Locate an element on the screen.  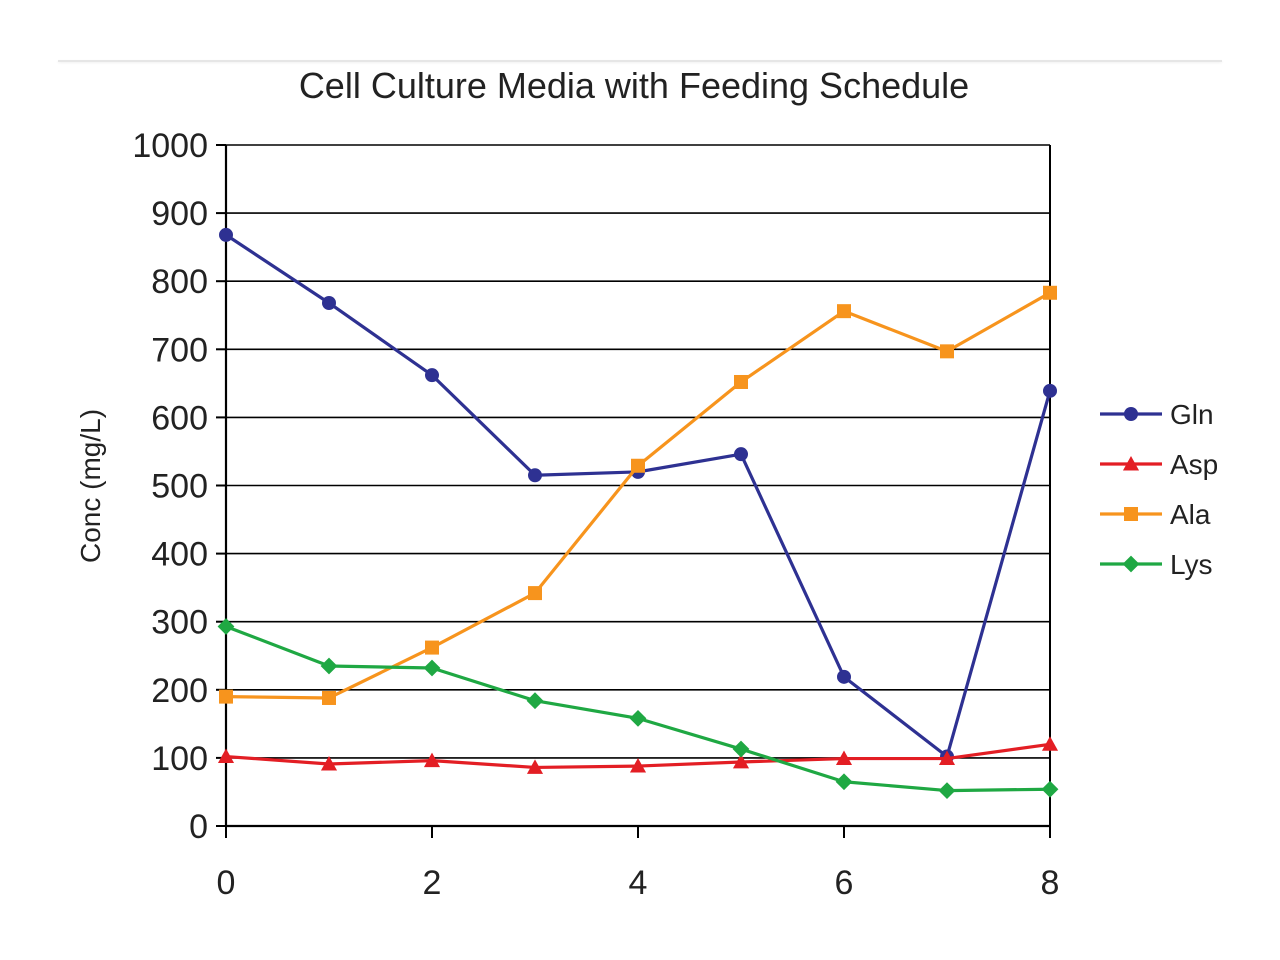
legend: Gln Asp Ala Lys is located at coordinates (1159, 489).